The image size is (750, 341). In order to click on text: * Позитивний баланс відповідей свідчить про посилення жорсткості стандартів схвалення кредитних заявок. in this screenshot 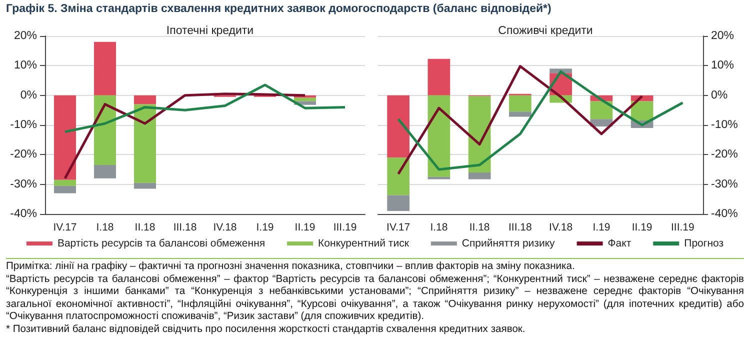, I will do `click(266, 330)`.